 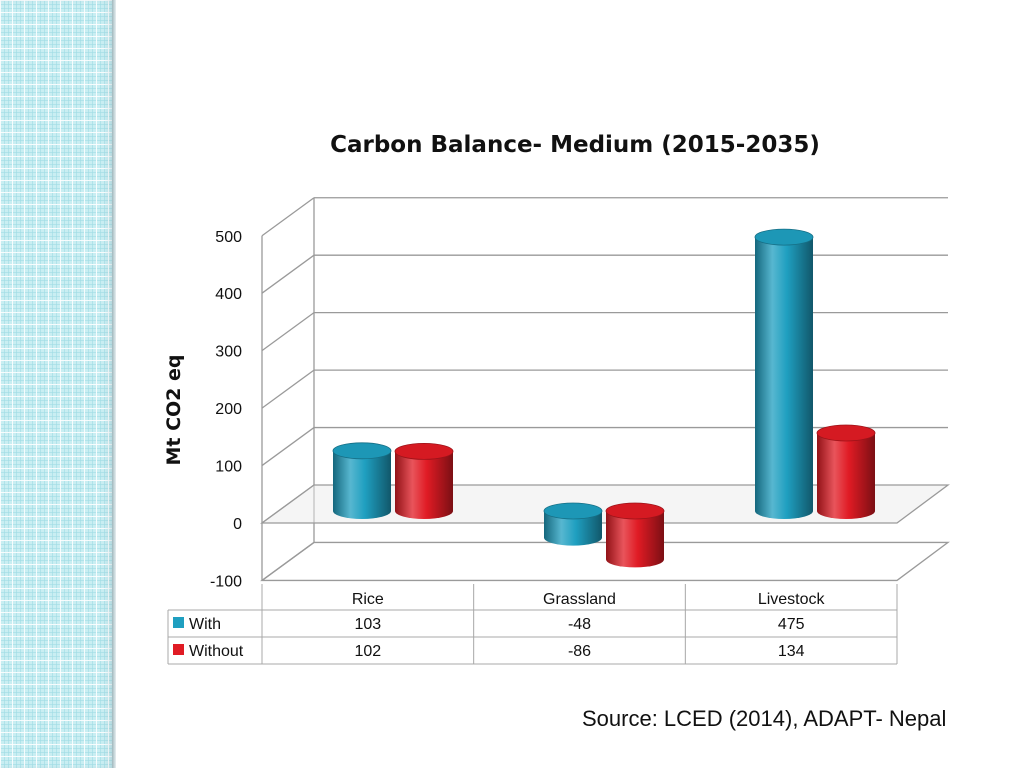 I want to click on bar-grassland-without, so click(x=635, y=539).